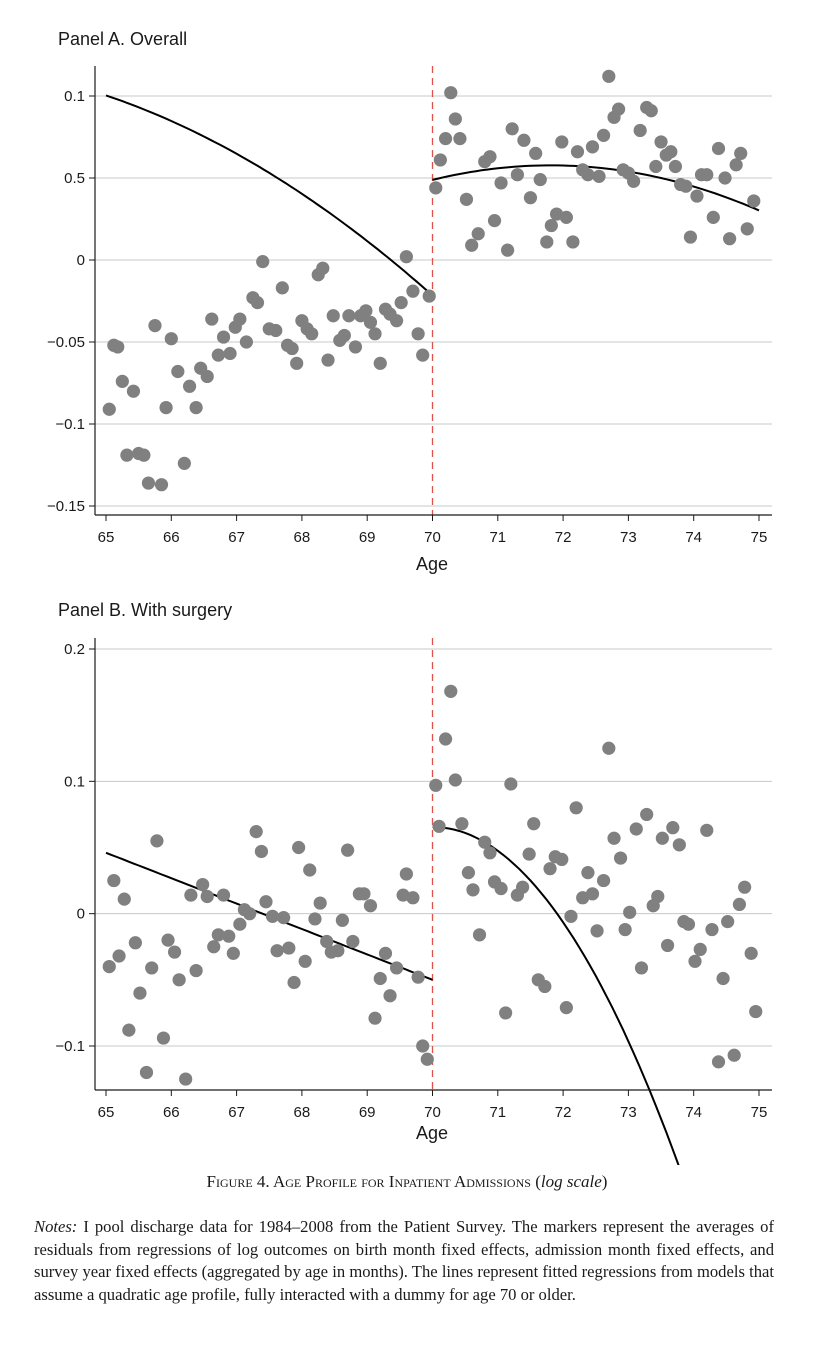  I want to click on panel-a-title: Panel A. Overall, so click(122, 39).